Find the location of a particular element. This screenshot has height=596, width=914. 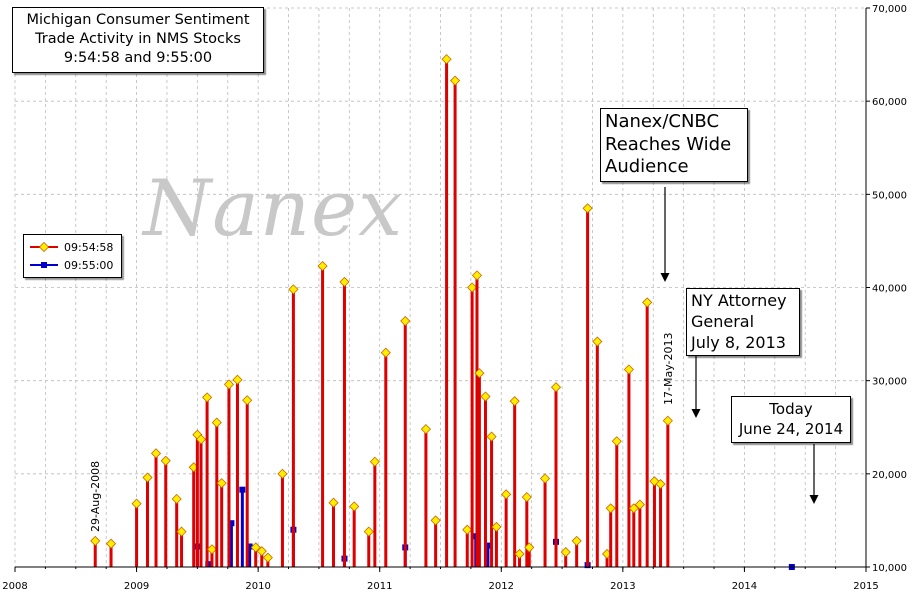

y-tick-label: 30,000 is located at coordinates (889, 382).